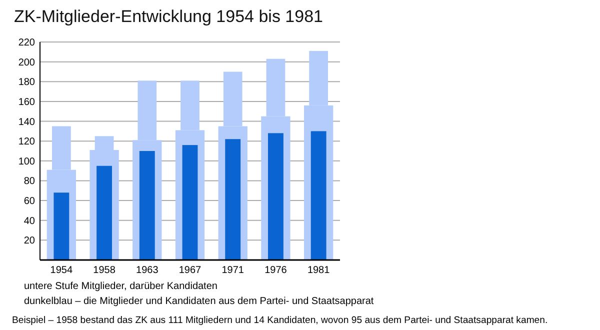 Image resolution: width=600 pixels, height=330 pixels. What do you see at coordinates (27, 62) in the screenshot?
I see `y-tick-label: 200` at bounding box center [27, 62].